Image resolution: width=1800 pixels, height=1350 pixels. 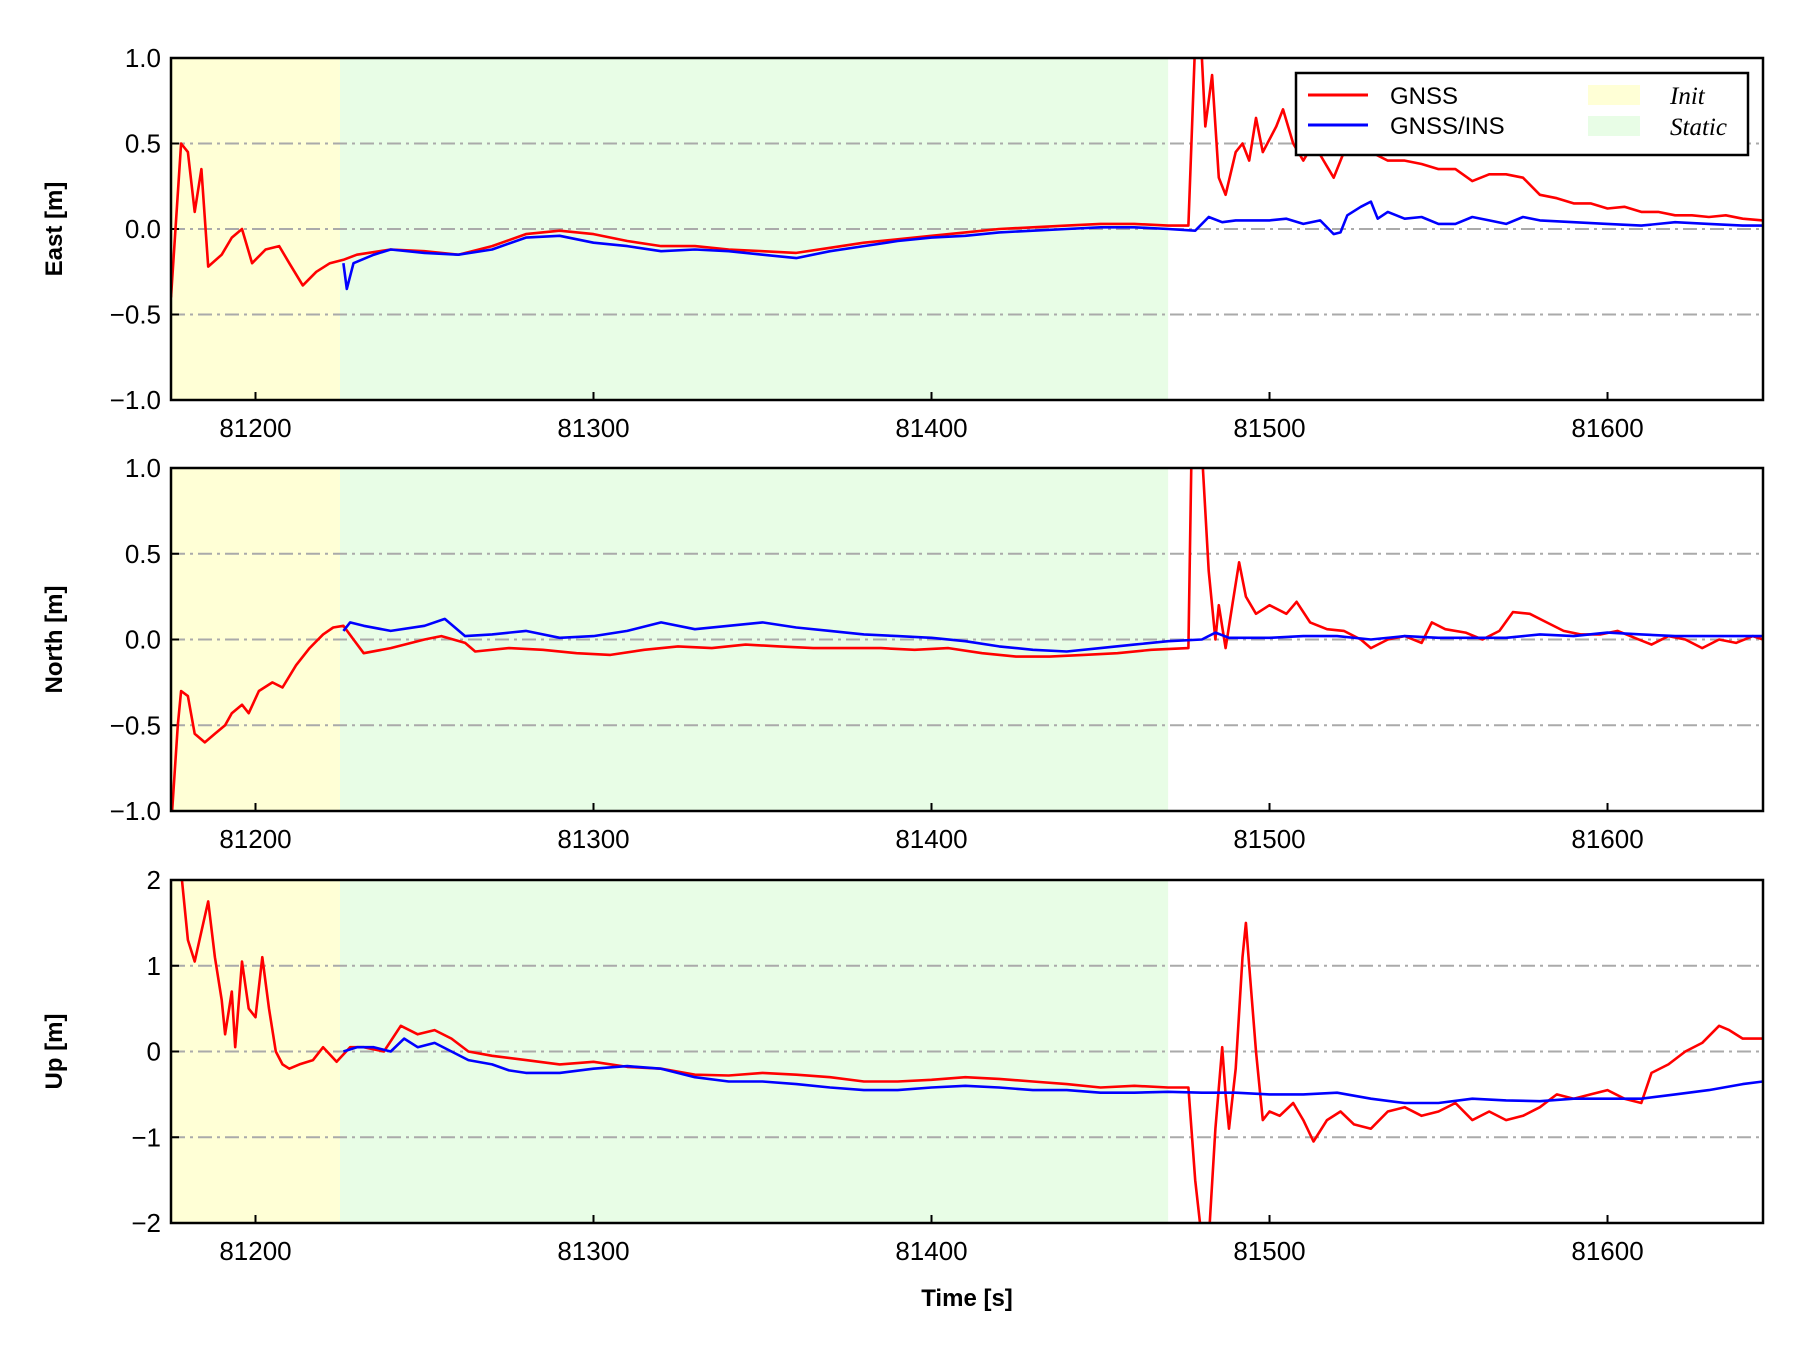 I want to click on y-axis-label: East [m], so click(x=54, y=229).